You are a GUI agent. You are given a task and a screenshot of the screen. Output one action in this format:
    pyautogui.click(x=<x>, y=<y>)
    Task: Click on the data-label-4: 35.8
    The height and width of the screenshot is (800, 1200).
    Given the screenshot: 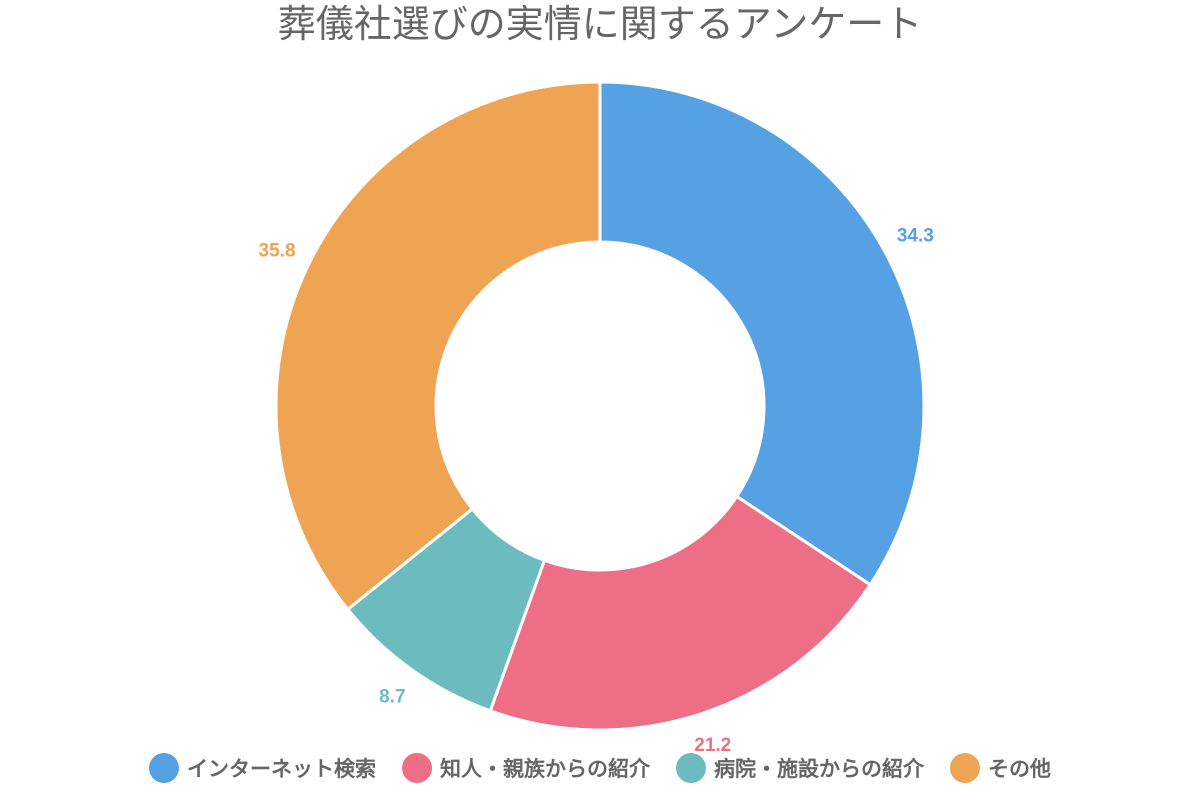 What is the action you would take?
    pyautogui.click(x=277, y=251)
    